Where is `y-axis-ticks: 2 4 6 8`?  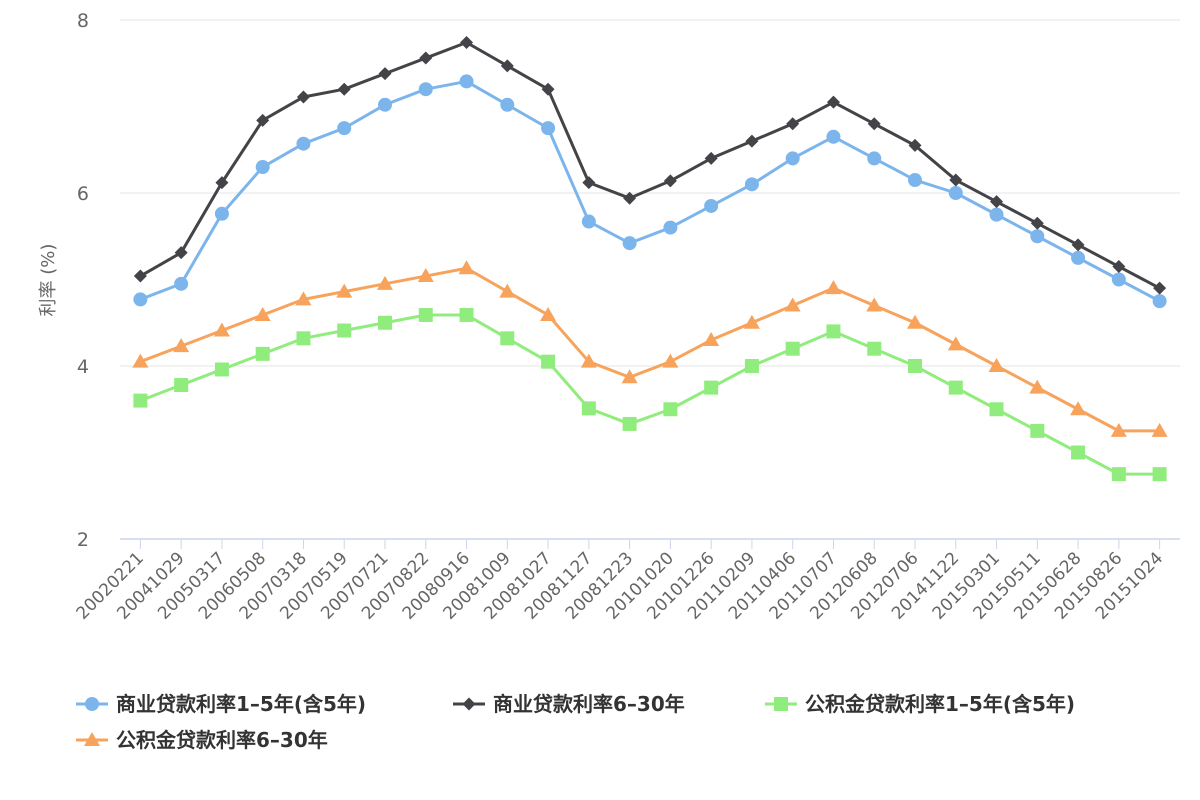
y-axis-ticks: 2 4 6 8 is located at coordinates (83, 280).